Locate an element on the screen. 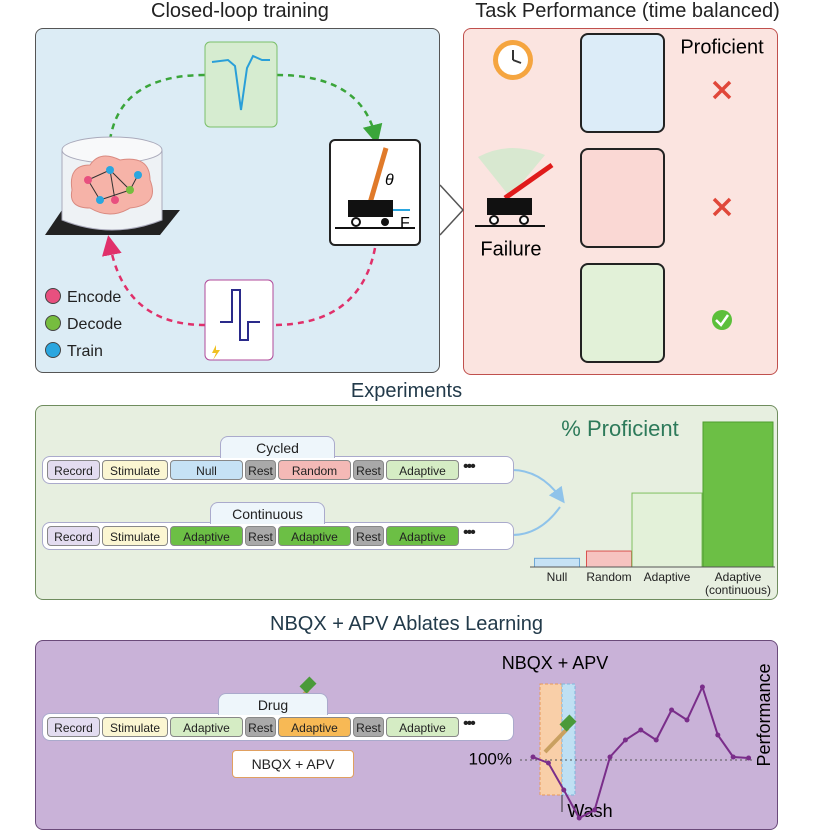 The width and height of the screenshot is (835, 835). proficient-header: Proficient is located at coordinates (722, 47).